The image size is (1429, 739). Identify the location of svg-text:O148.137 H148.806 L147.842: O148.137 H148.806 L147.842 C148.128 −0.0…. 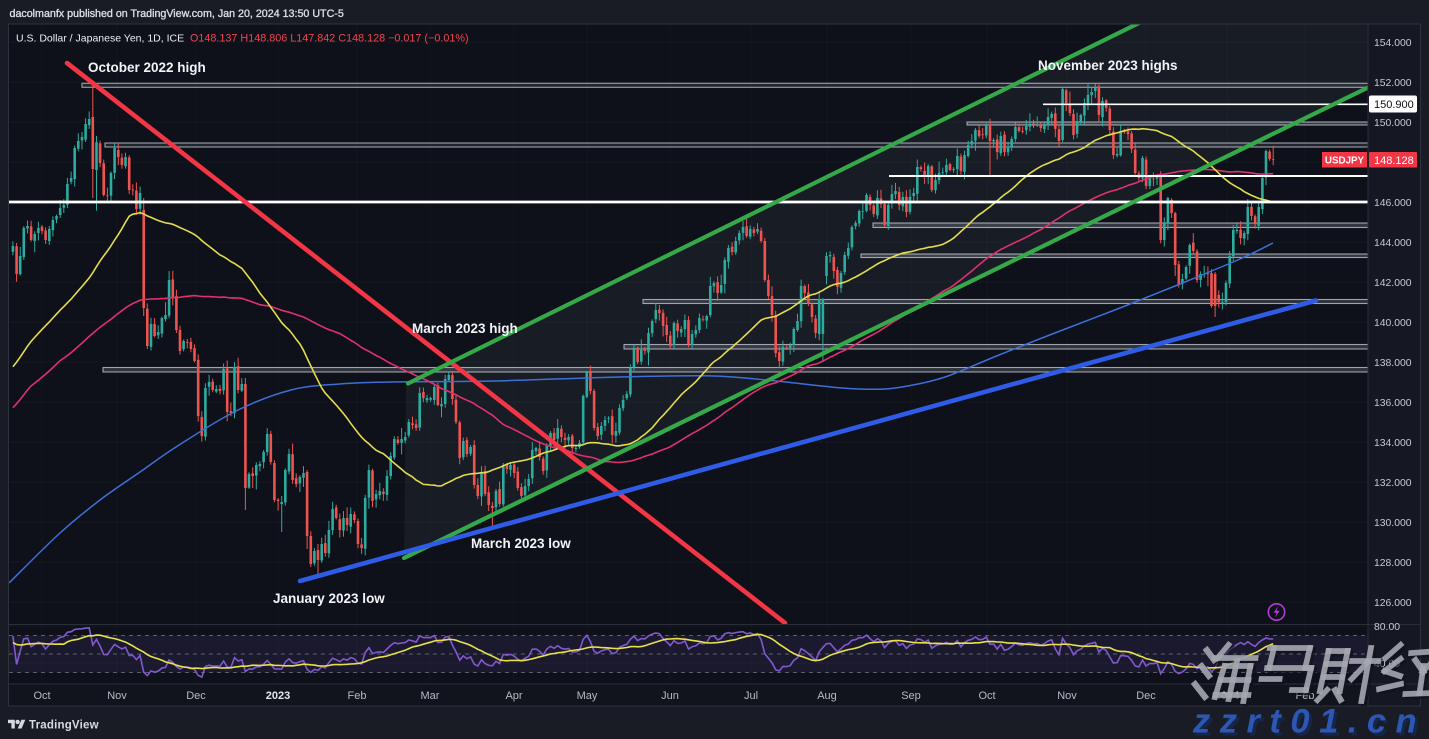
(329, 39).